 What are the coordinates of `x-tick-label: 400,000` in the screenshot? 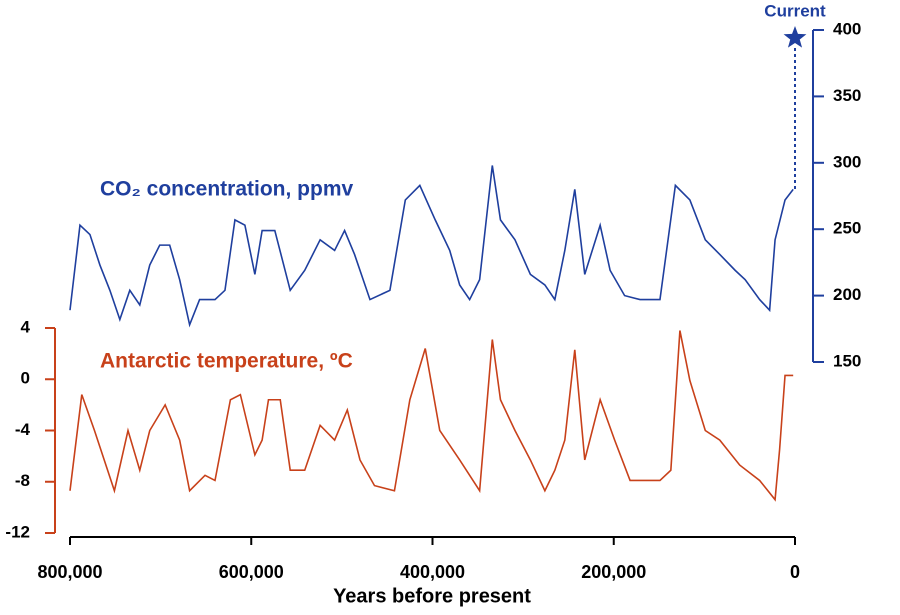 It's located at (432, 572).